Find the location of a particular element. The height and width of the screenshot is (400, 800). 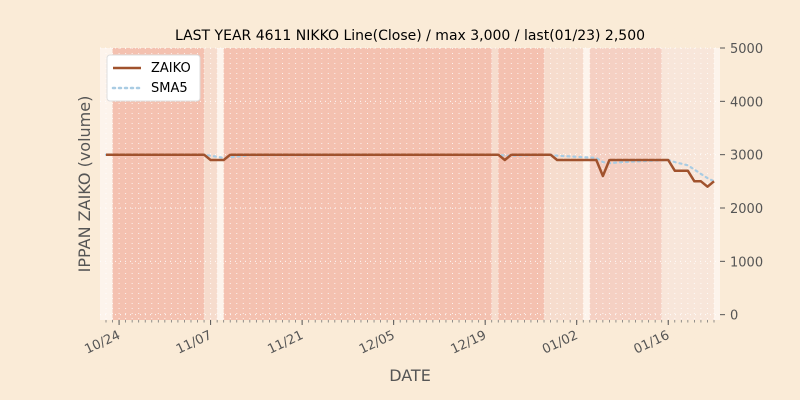

x-ticks: 10/24 11/07 11/21 12/05 12/19 01/02 01/16 is located at coordinates (398, 338).